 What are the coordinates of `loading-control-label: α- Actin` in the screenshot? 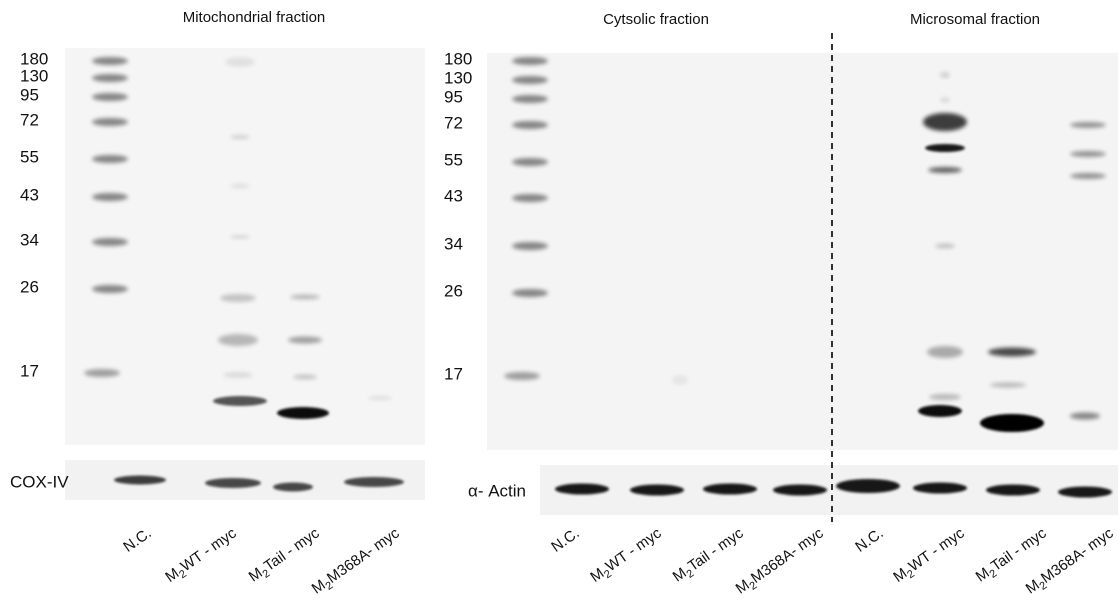 It's located at (497, 490).